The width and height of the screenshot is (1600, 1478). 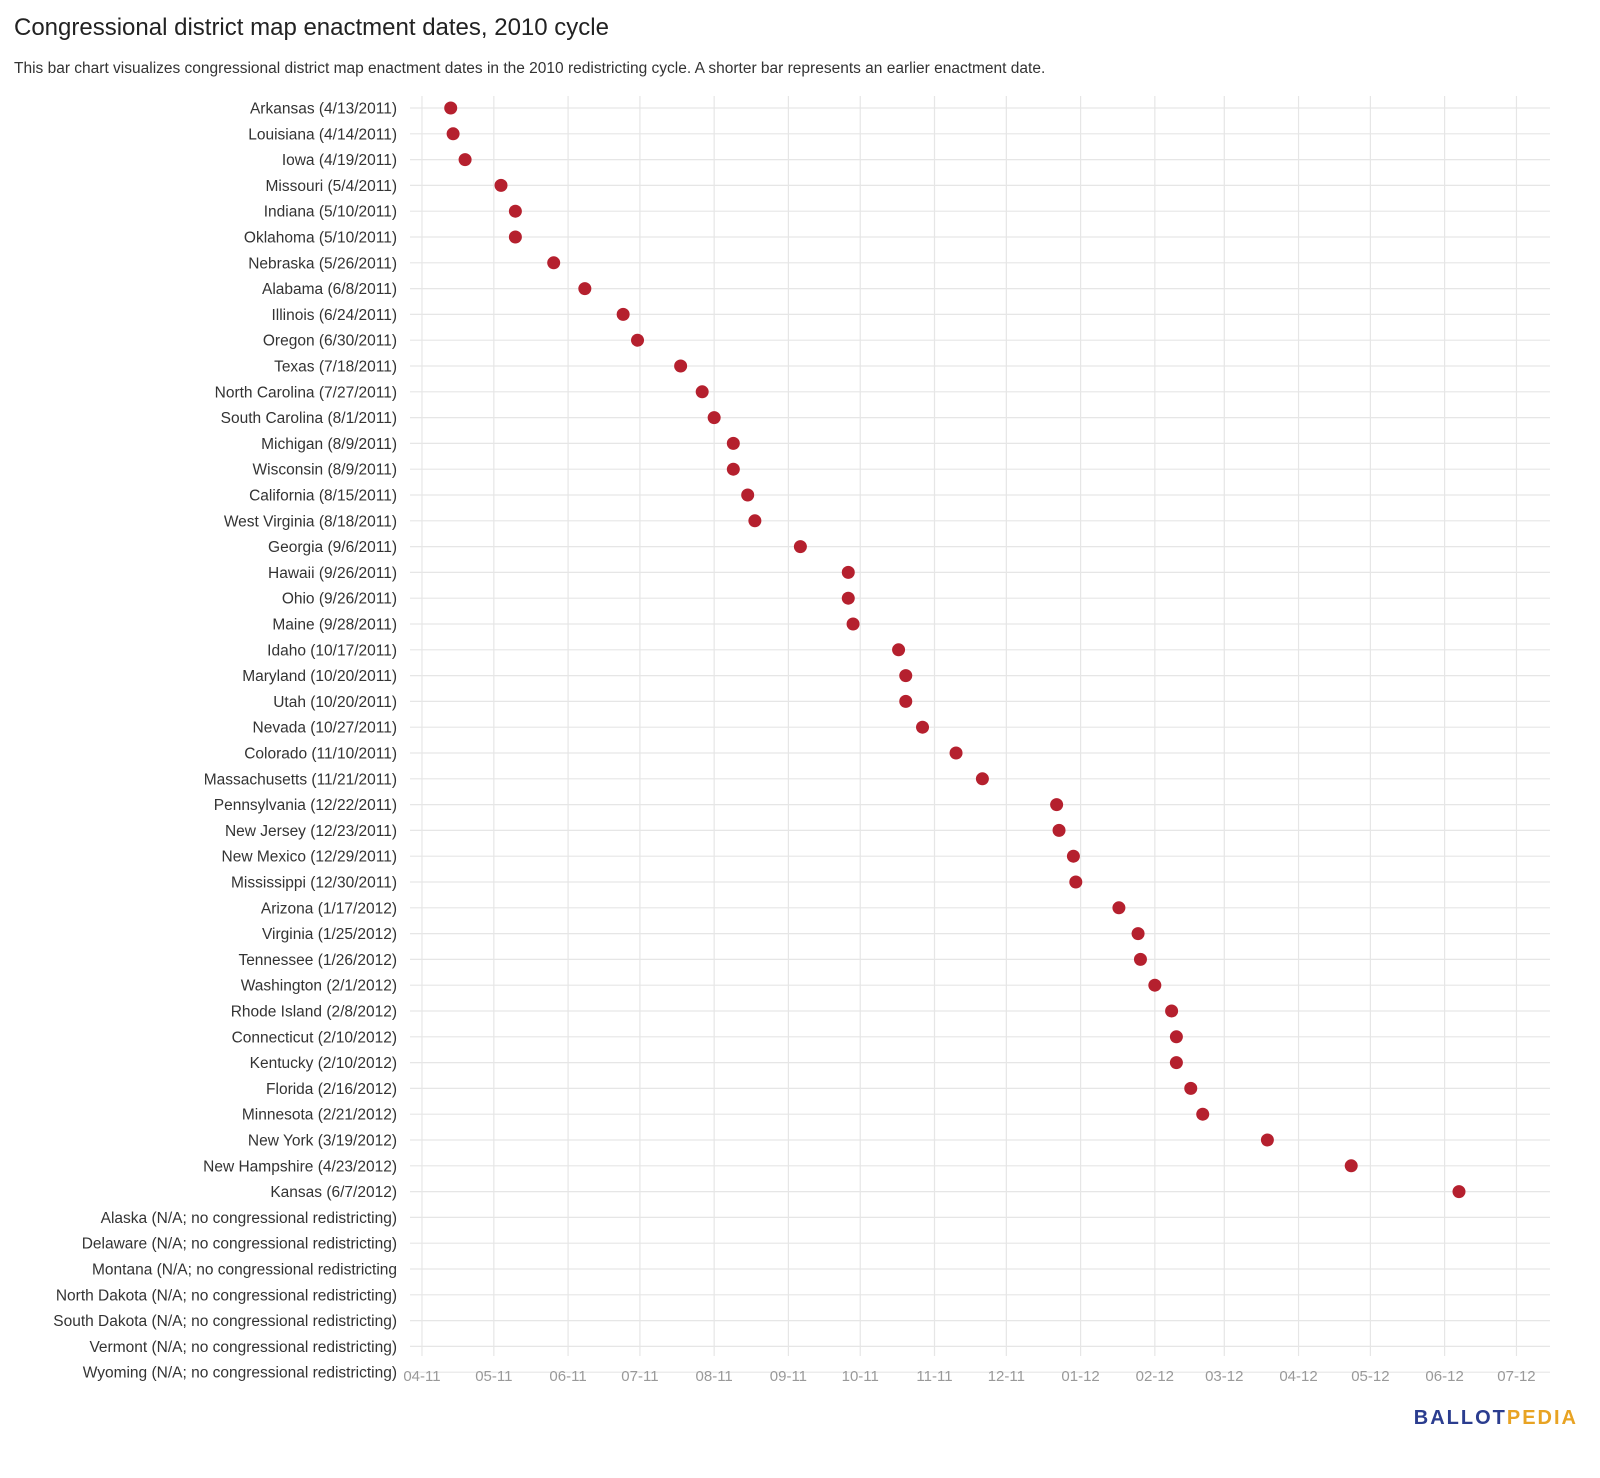 What do you see at coordinates (1444, 1376) in the screenshot?
I see `x-tick-label: 06-12` at bounding box center [1444, 1376].